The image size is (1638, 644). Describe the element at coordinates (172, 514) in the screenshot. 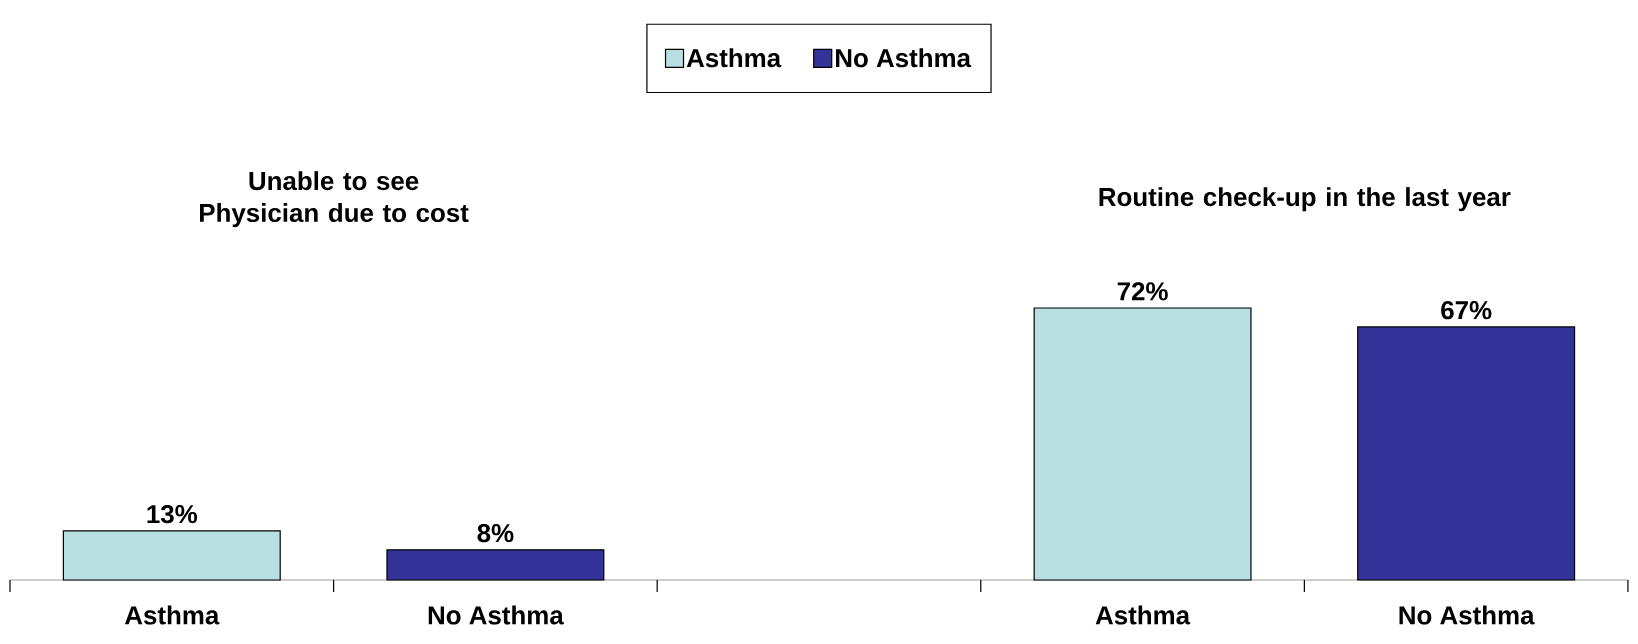

I see `data-label: 13%` at that location.